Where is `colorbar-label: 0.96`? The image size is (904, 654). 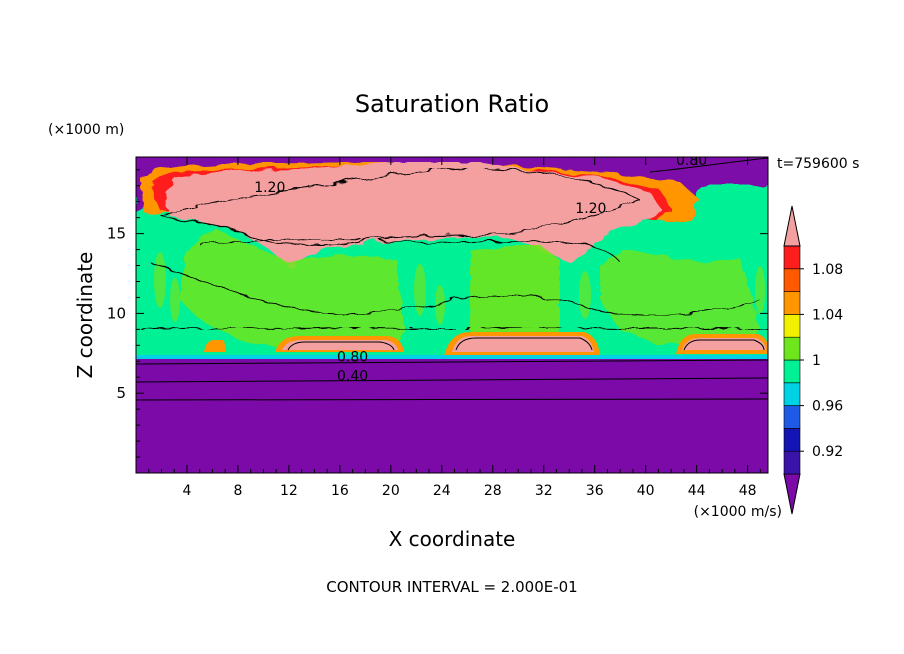 colorbar-label: 0.96 is located at coordinates (827, 407).